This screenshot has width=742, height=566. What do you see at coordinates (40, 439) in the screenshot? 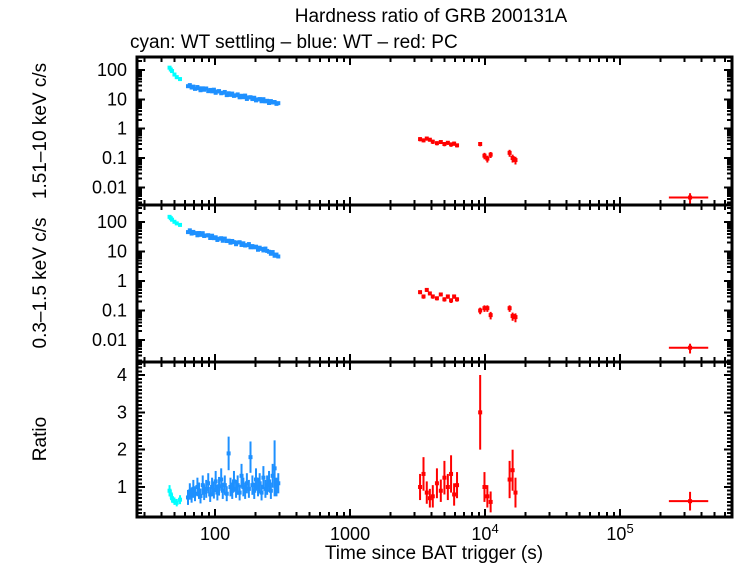
I see `y-axis-label-ratio: Ratio` at bounding box center [40, 439].